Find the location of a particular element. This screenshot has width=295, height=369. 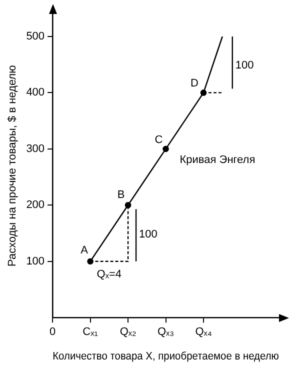

y-tick-label: 500 is located at coordinates (35, 36).